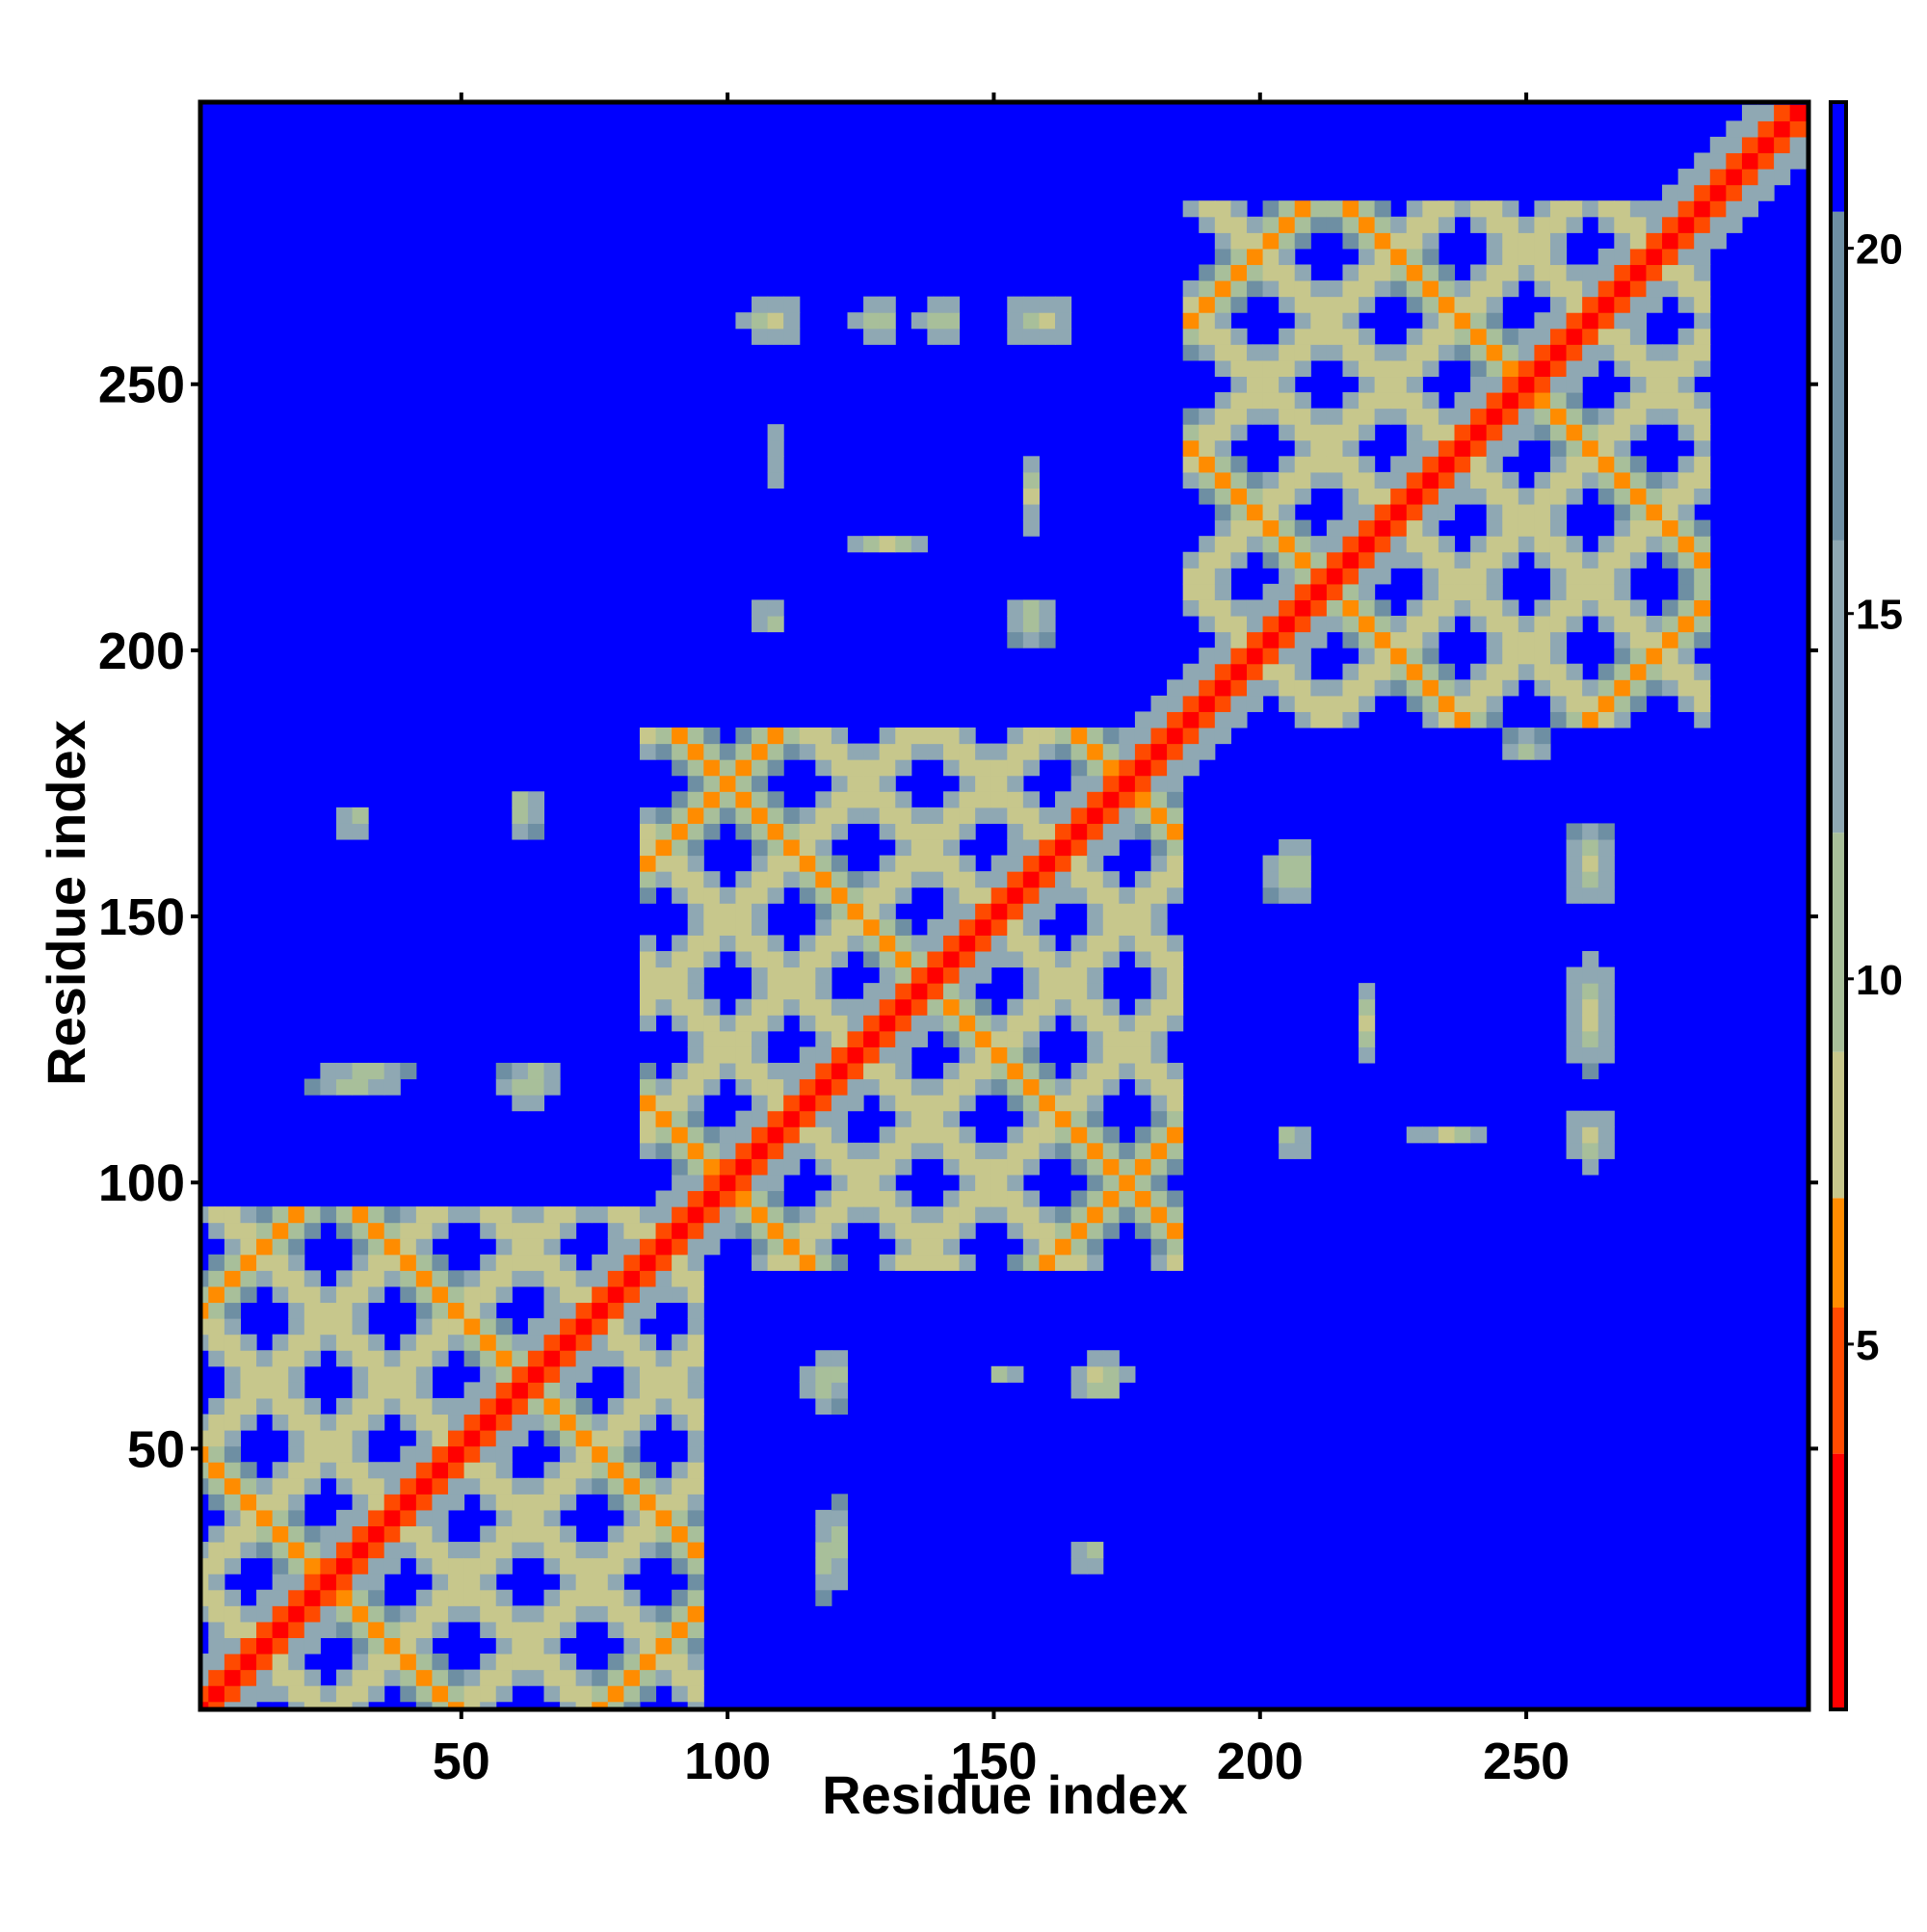  Describe the element at coordinates (141, 385) in the screenshot. I see `y-tick-label: 250` at that location.